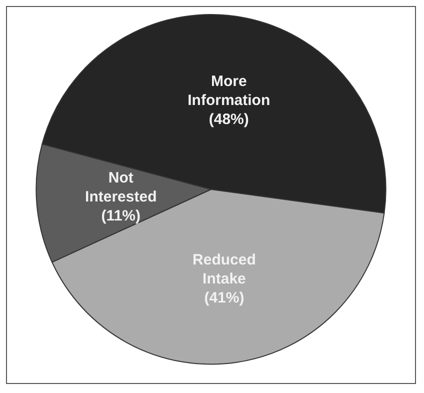 This screenshot has width=424, height=393. I want to click on data-label: (41%), so click(224, 297).